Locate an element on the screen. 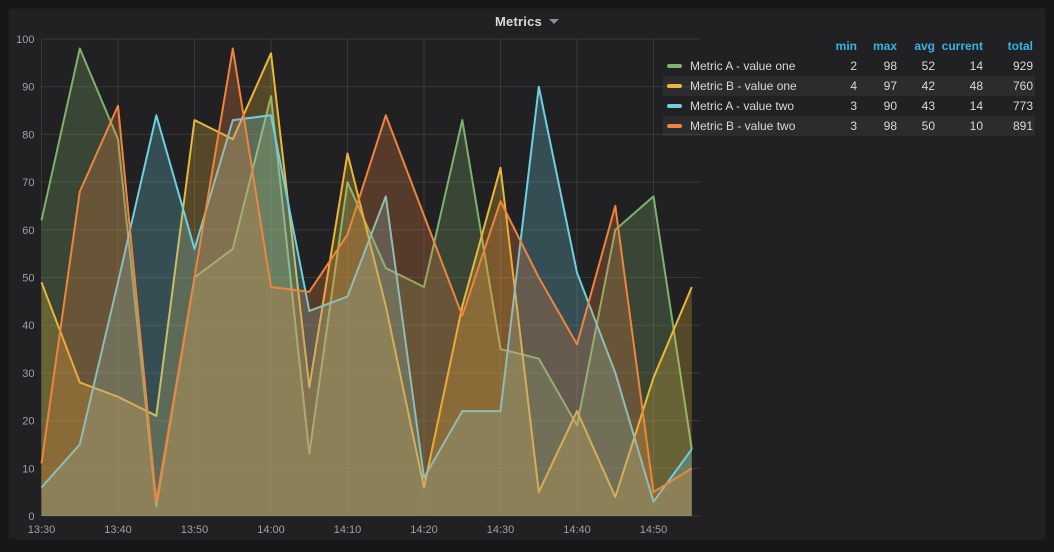  svg-text: 90 is located at coordinates (28, 88).